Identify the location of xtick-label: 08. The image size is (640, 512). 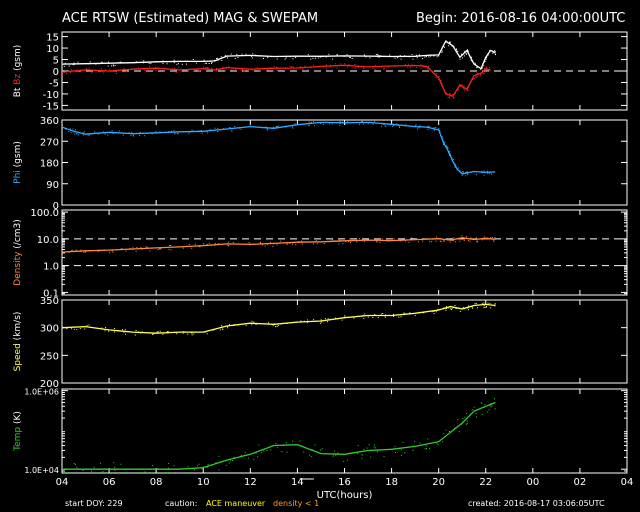
(156, 482).